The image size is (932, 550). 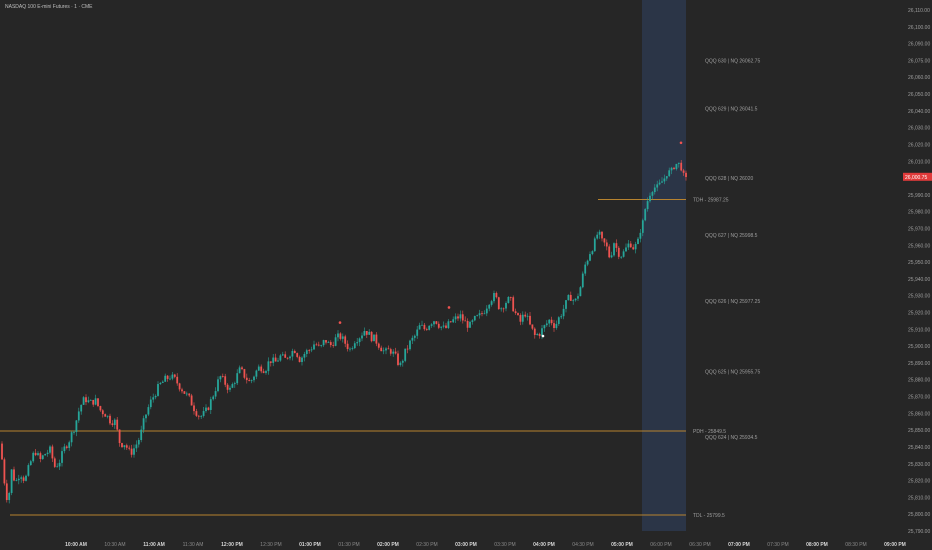 I want to click on x-tick-label: 01:30 PM, so click(x=348, y=545).